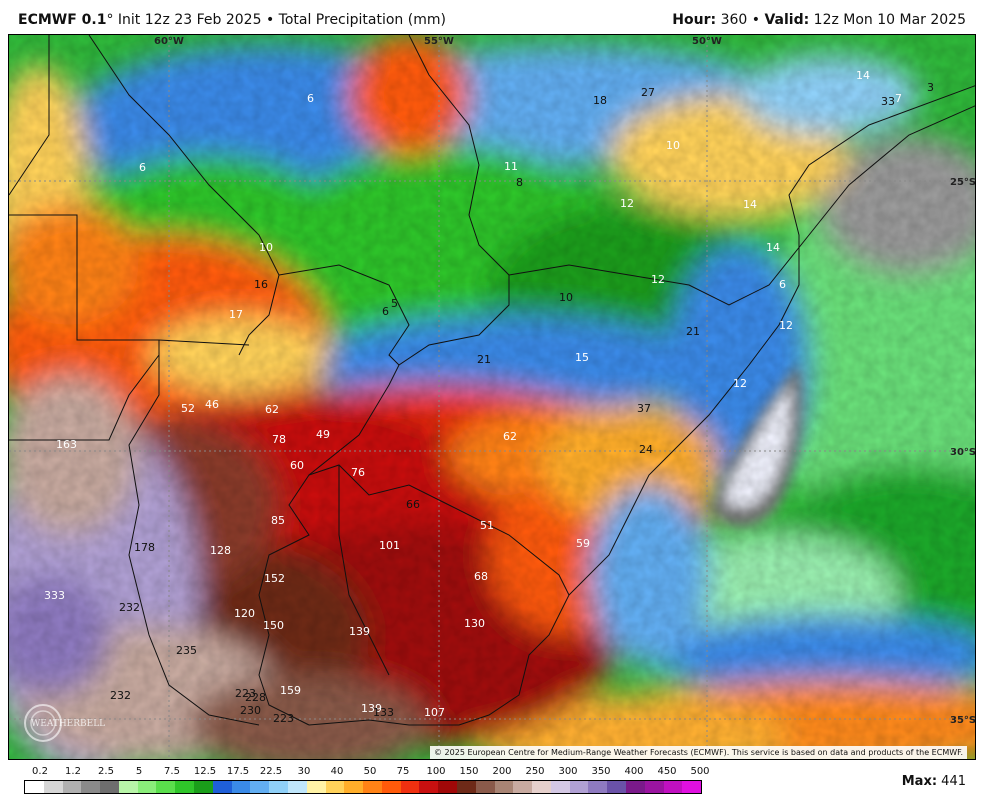 This screenshot has width=984, height=808. Describe the element at coordinates (220, 550) in the screenshot. I see `value-label: 128` at that location.